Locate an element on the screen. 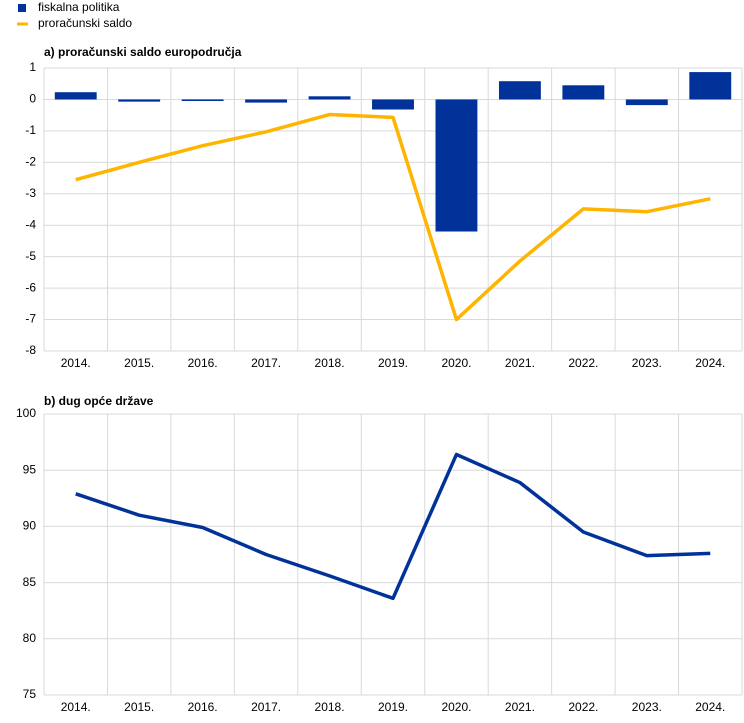  y-tick-label: 85 is located at coordinates (30, 582).